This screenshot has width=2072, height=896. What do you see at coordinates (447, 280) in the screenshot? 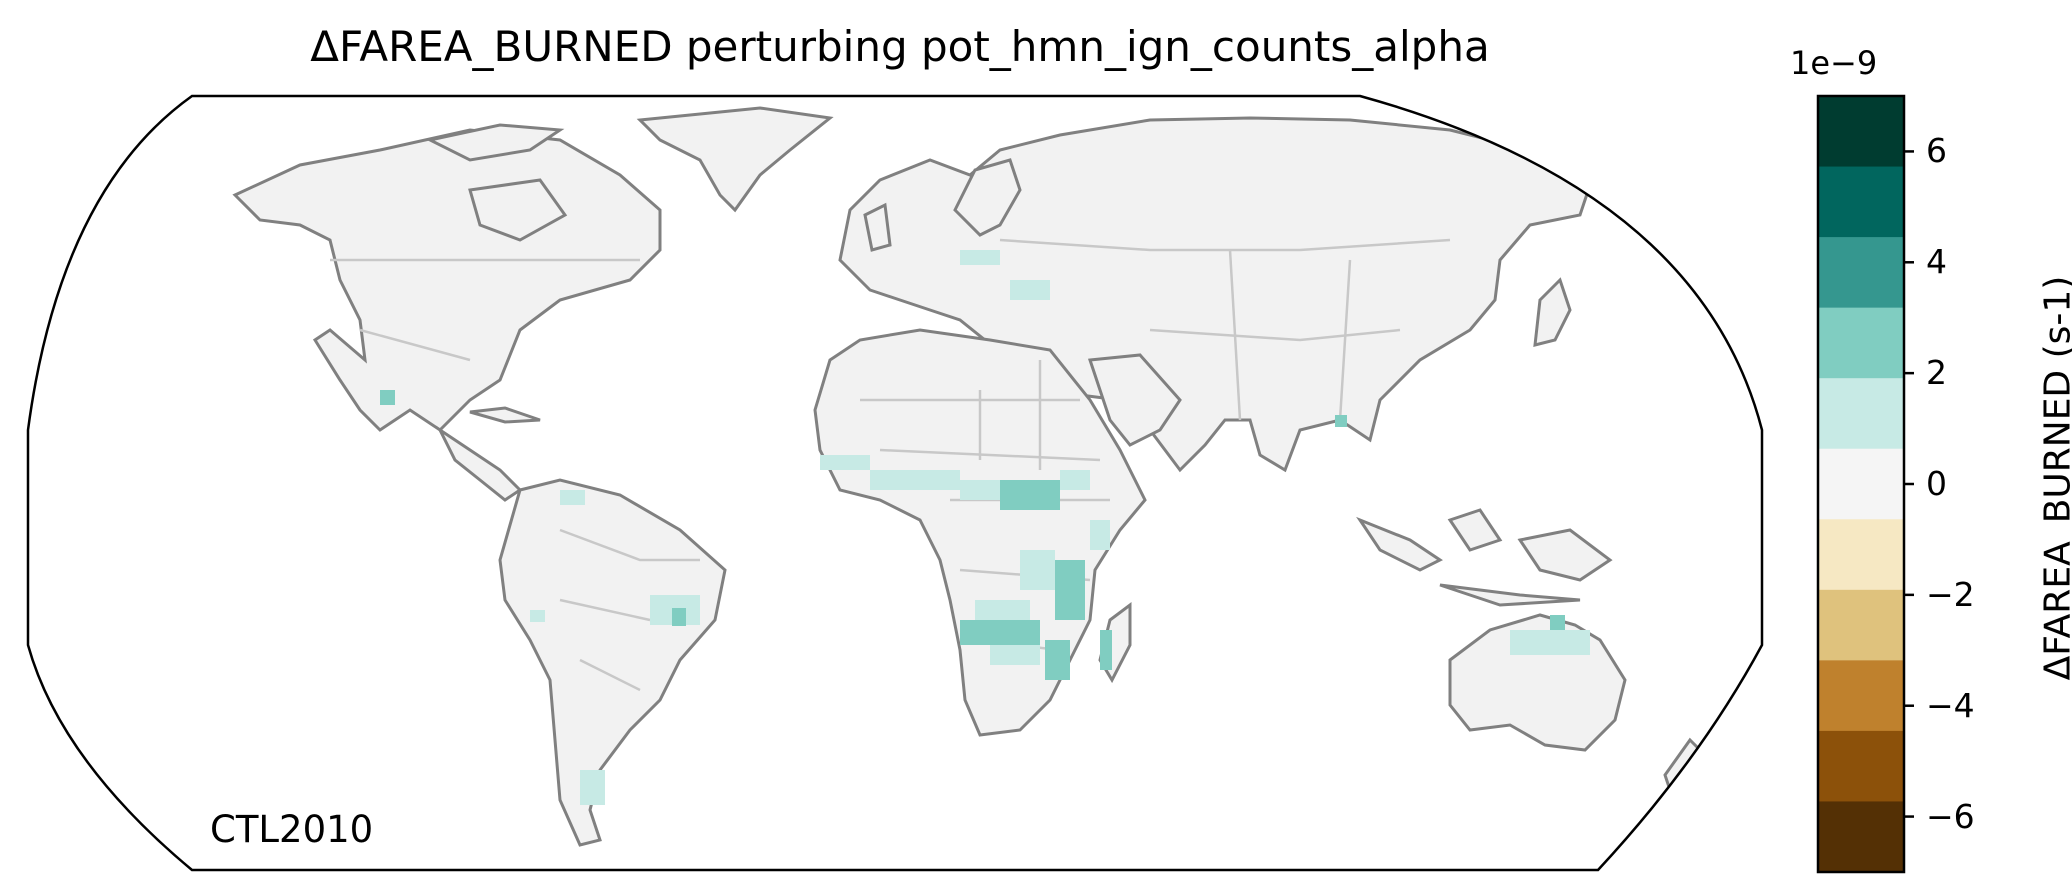
I see `land-north-america` at bounding box center [447, 280].